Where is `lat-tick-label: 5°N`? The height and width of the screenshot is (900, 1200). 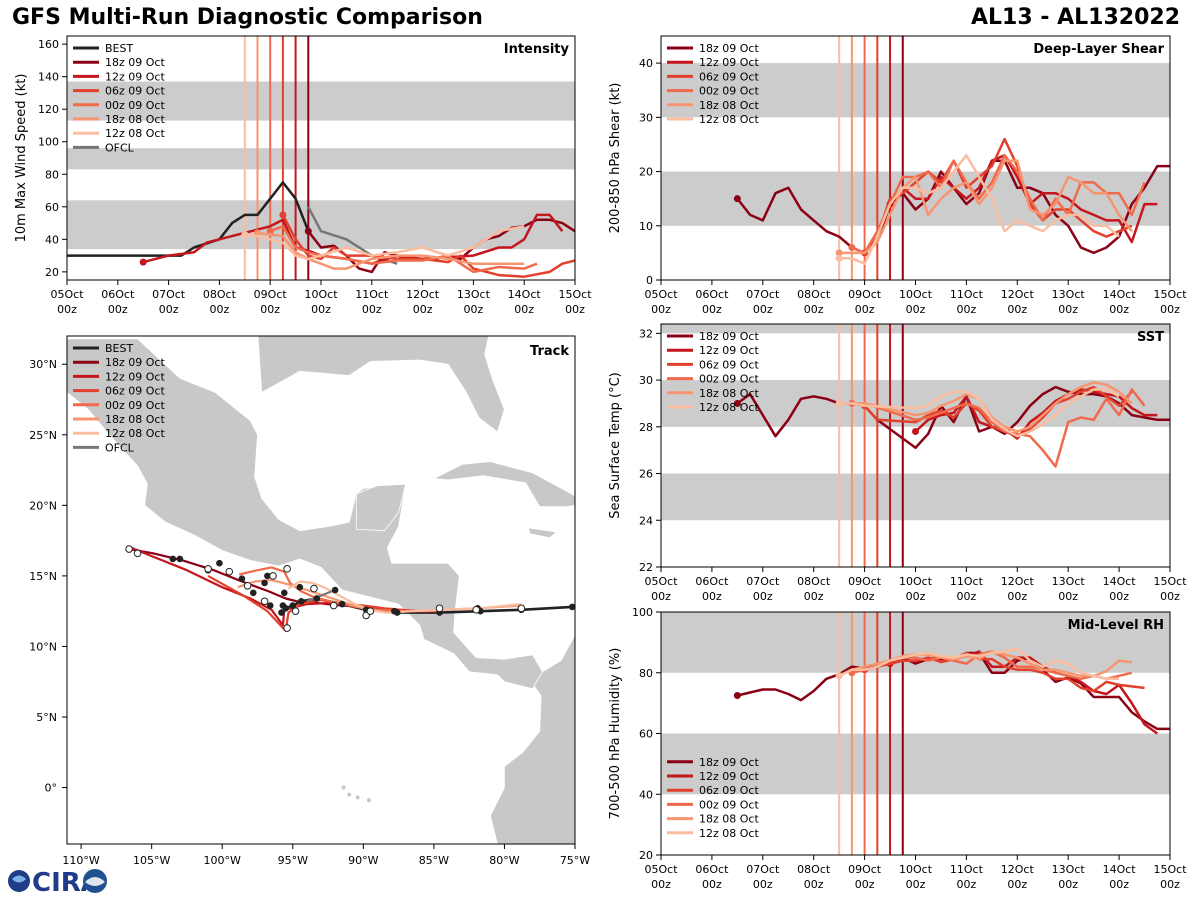 lat-tick-label: 5°N is located at coordinates (46, 717).